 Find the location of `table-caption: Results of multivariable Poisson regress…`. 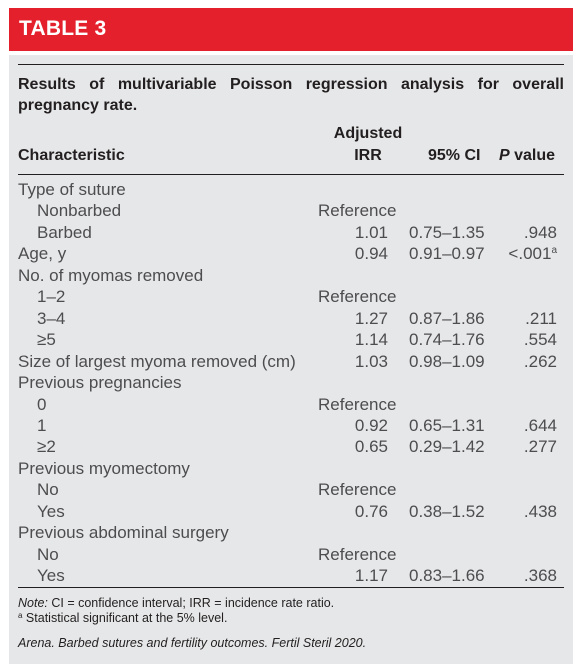

table-caption: Results of multivariable Poisson regress… is located at coordinates (291, 95).